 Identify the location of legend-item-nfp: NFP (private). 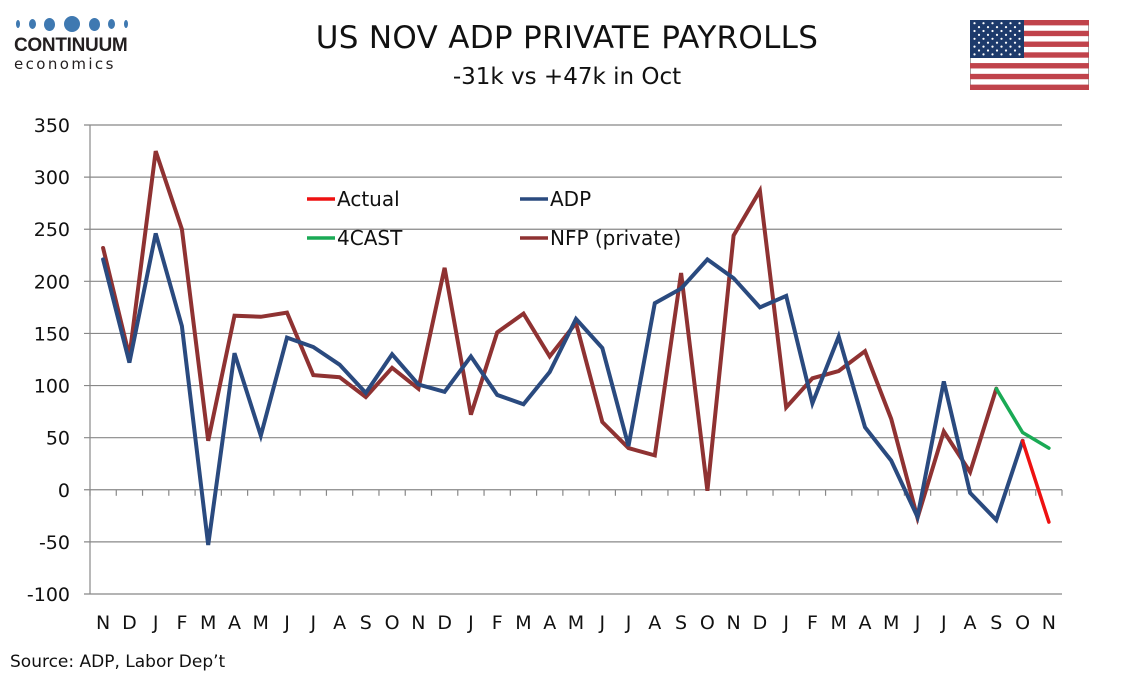
(600, 238).